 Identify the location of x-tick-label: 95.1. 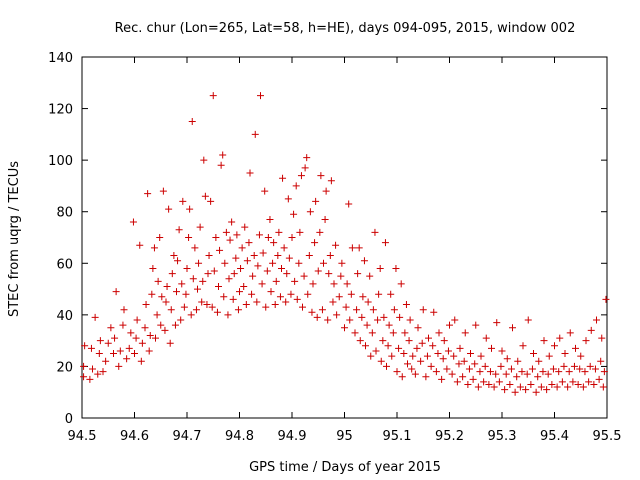
(397, 436).